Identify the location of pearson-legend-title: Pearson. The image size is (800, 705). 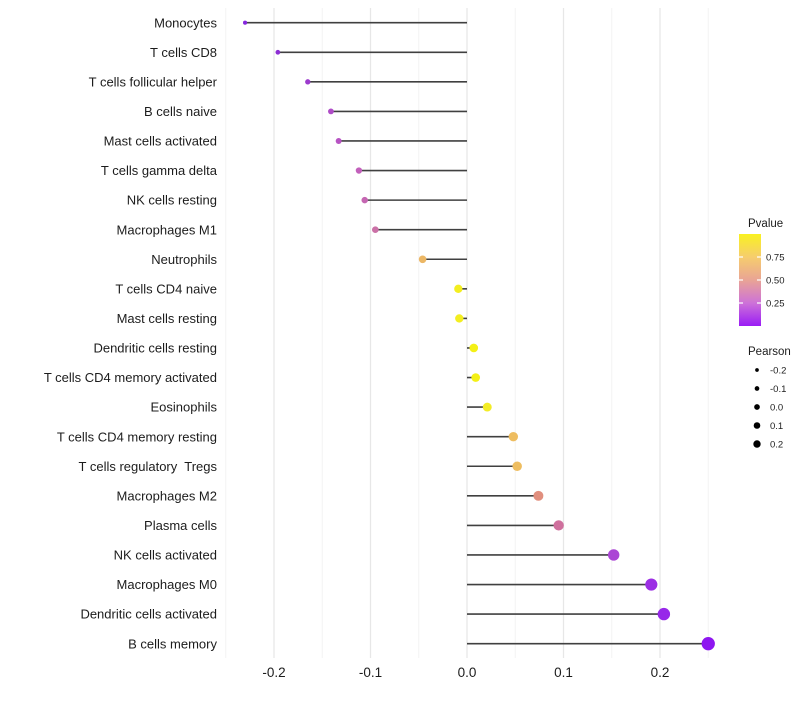
(769, 352).